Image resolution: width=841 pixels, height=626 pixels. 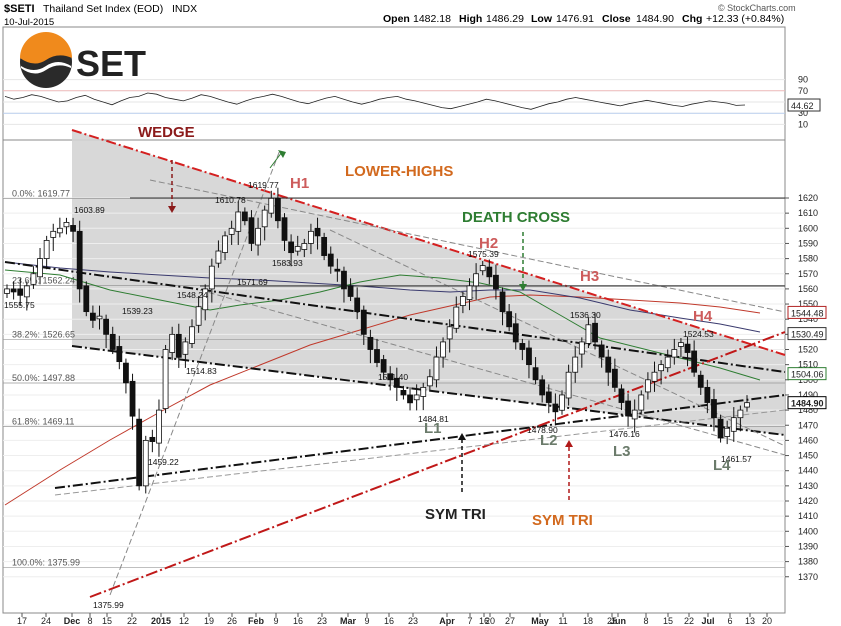 I want to click on x-tick-label: 2015, so click(x=161, y=621).